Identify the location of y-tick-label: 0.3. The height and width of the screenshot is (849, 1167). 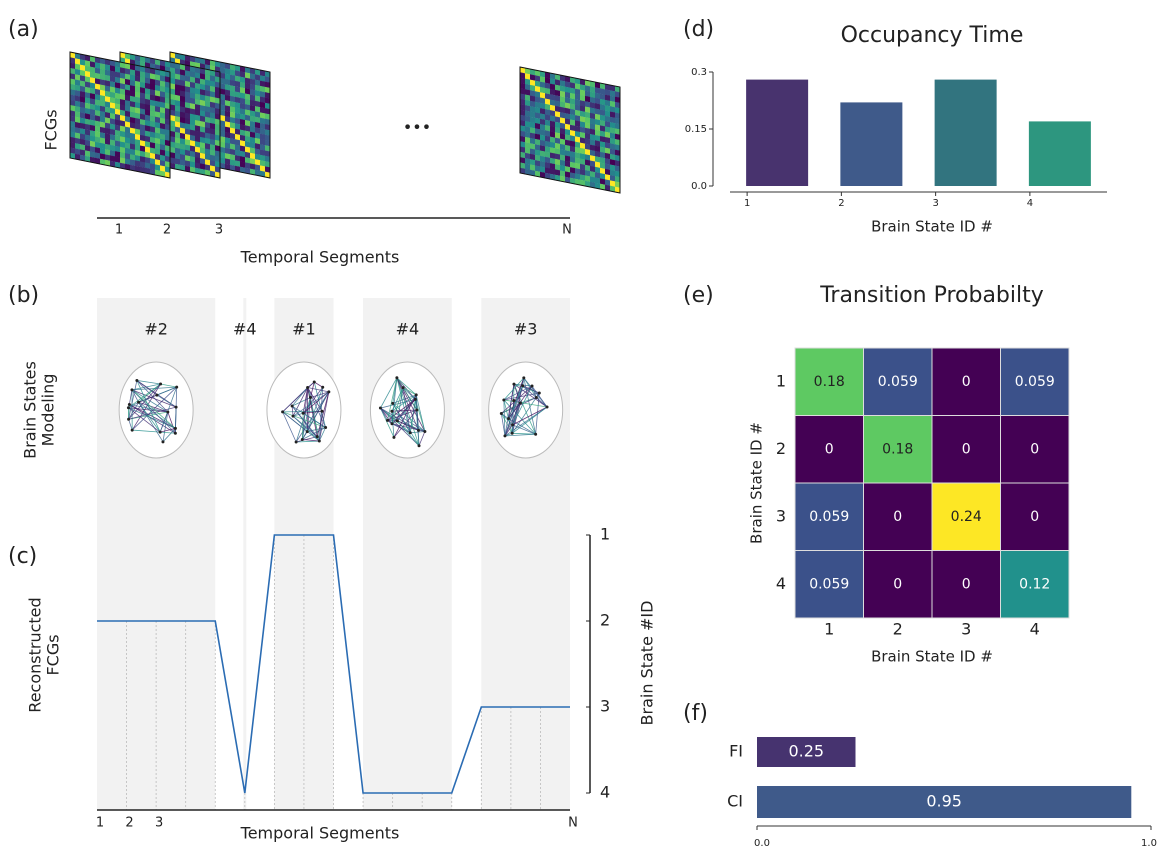
(699, 72).